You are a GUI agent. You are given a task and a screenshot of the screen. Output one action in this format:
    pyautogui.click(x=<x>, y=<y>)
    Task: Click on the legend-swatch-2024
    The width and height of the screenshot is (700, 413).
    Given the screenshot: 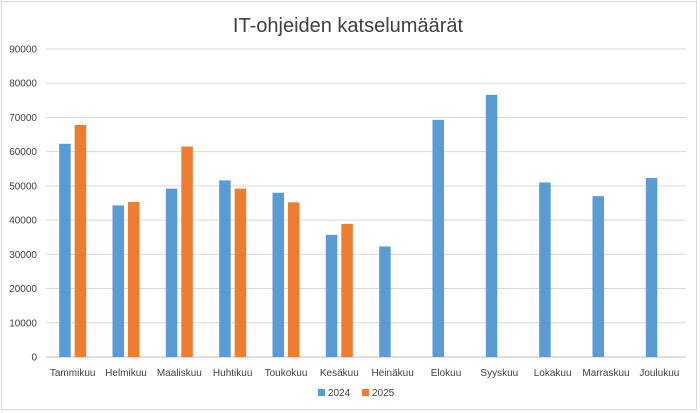 What is the action you would take?
    pyautogui.click(x=321, y=392)
    